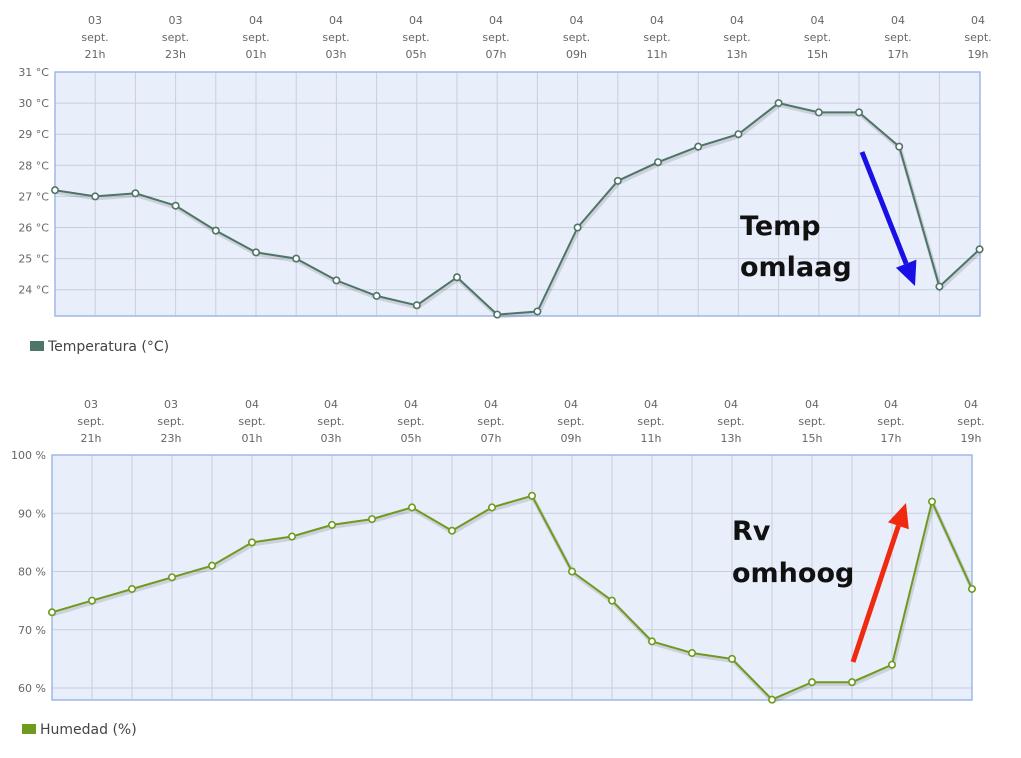 This screenshot has height=758, width=1021. I want to click on x-tick-label: 13h, so click(731, 438).